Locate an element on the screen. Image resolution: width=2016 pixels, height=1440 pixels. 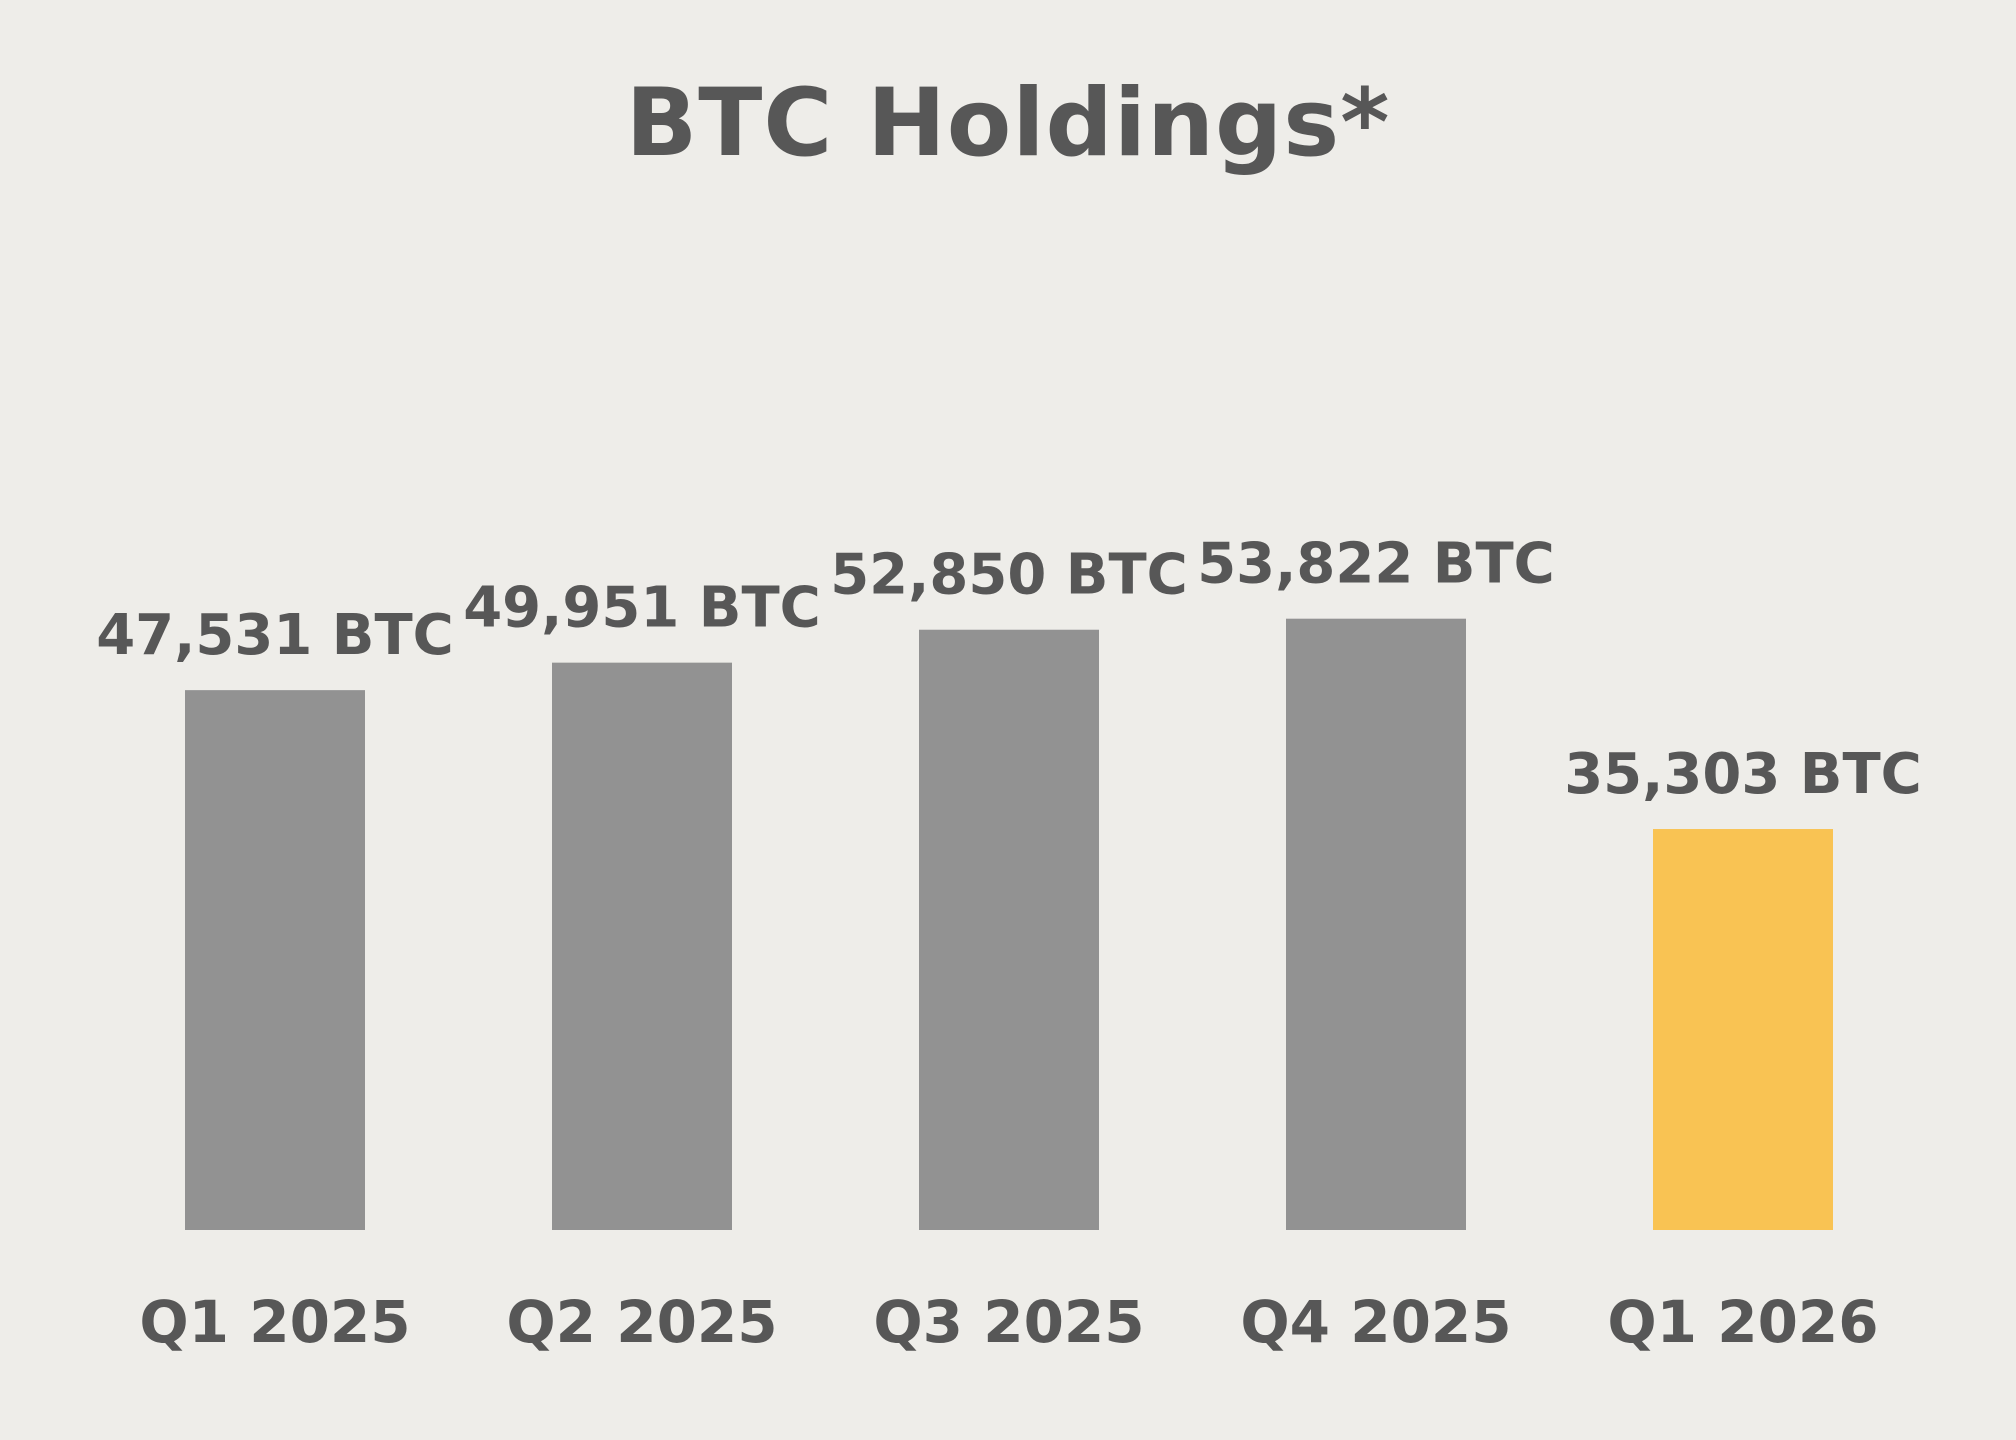
chart-title: BTC Holdings* is located at coordinates (1008, 123).